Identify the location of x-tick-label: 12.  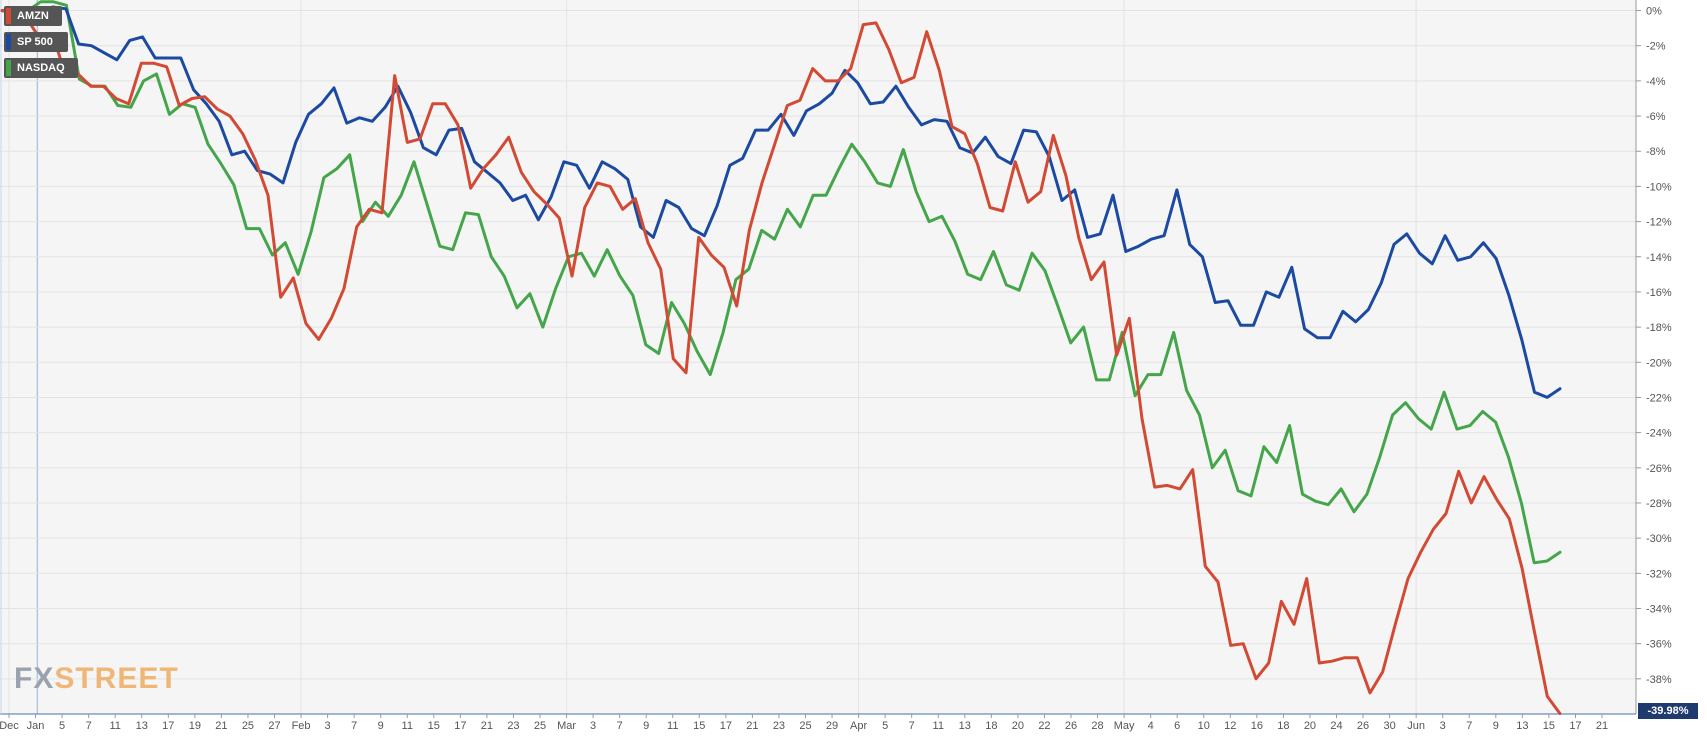
(1230, 726).